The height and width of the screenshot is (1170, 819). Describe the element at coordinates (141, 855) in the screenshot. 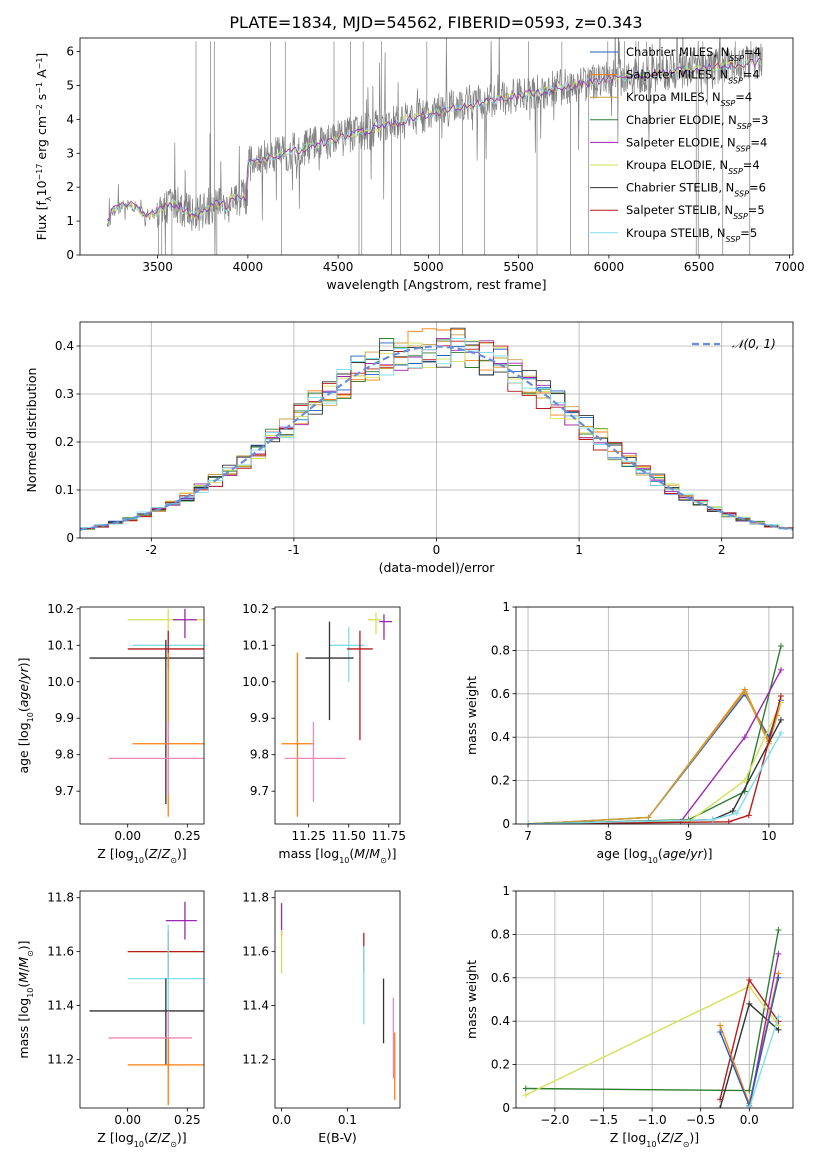

I see `x-axis-label: Z [log10(Z/Z⊙)]` at that location.